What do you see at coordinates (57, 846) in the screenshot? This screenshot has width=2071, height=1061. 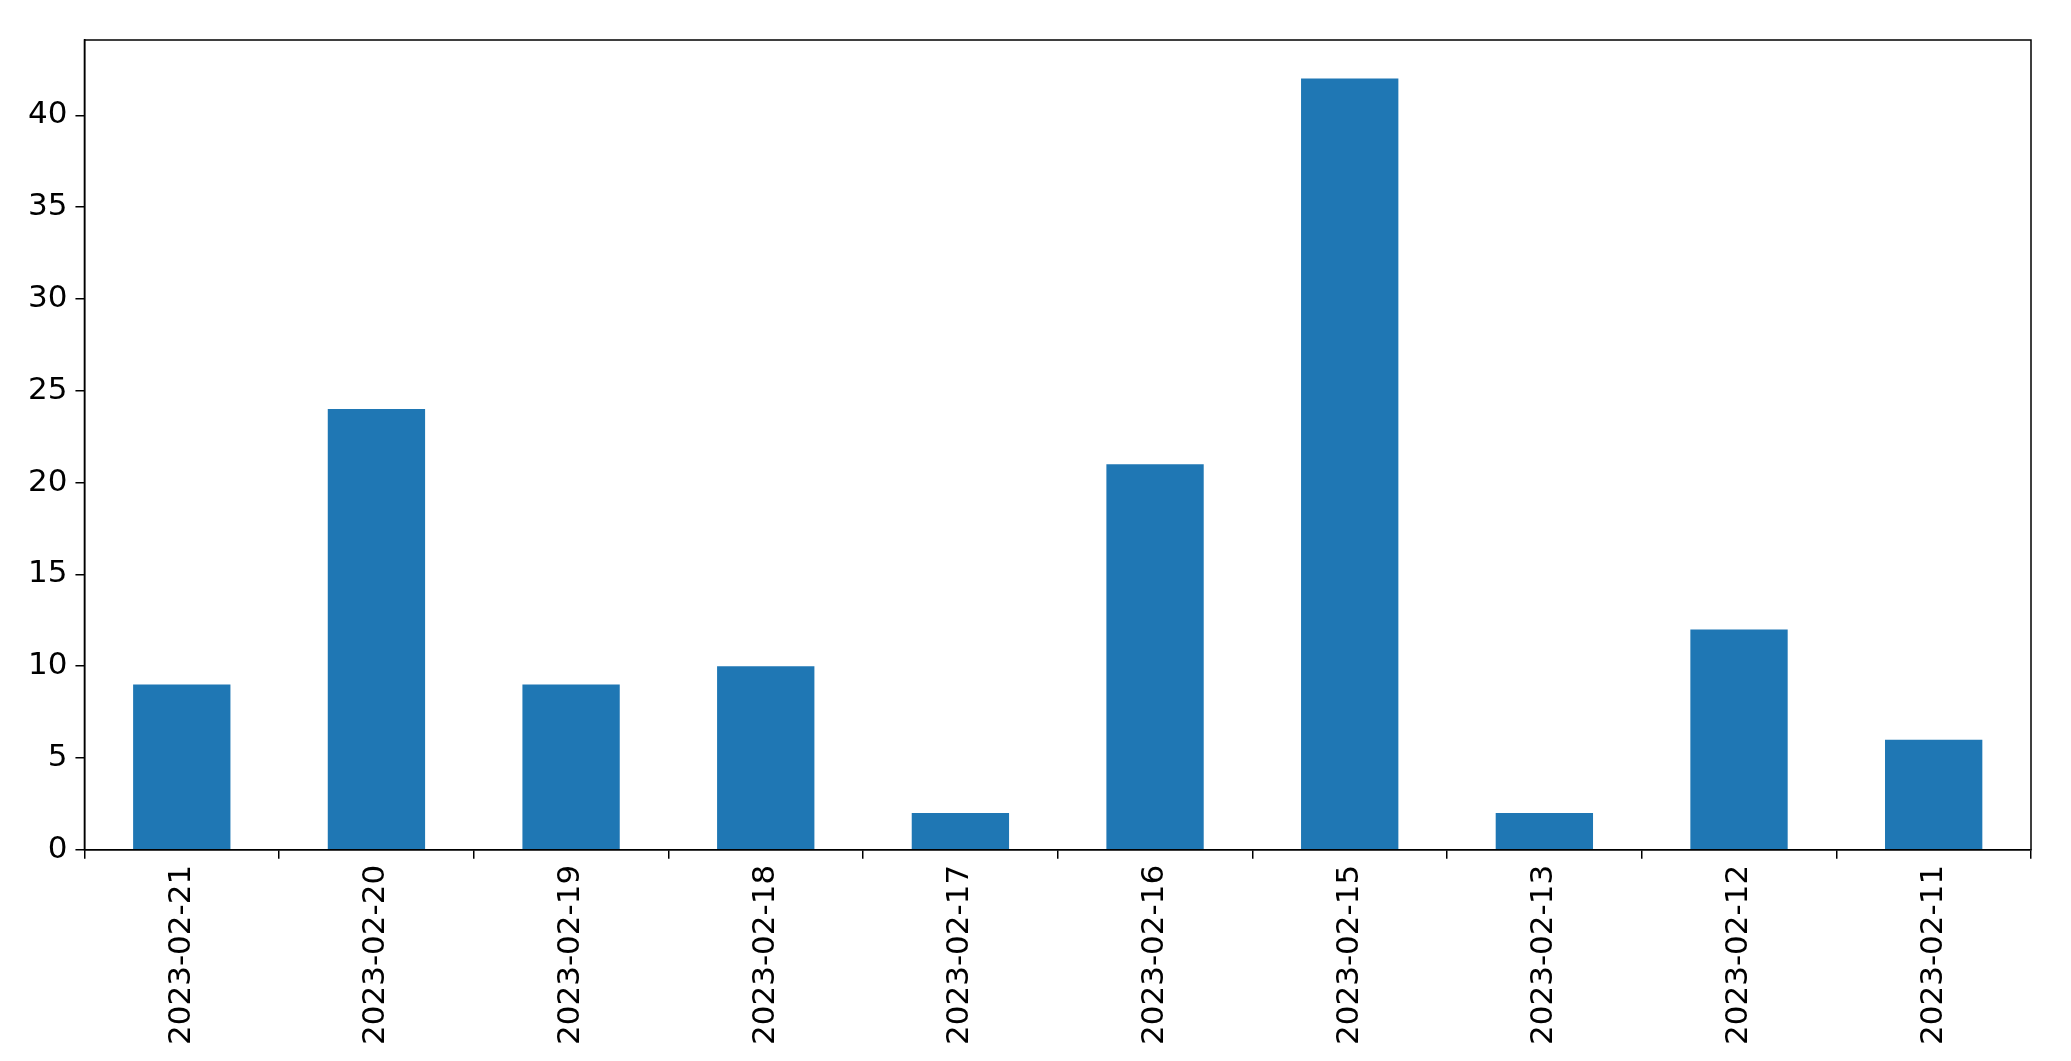 I see `y-tick-label: 0` at bounding box center [57, 846].